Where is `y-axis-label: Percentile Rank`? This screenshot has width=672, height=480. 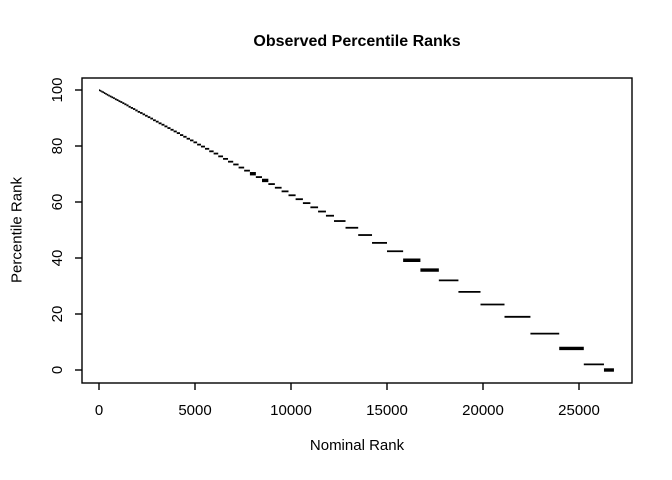
y-axis-label: Percentile Rank is located at coordinates (17, 230).